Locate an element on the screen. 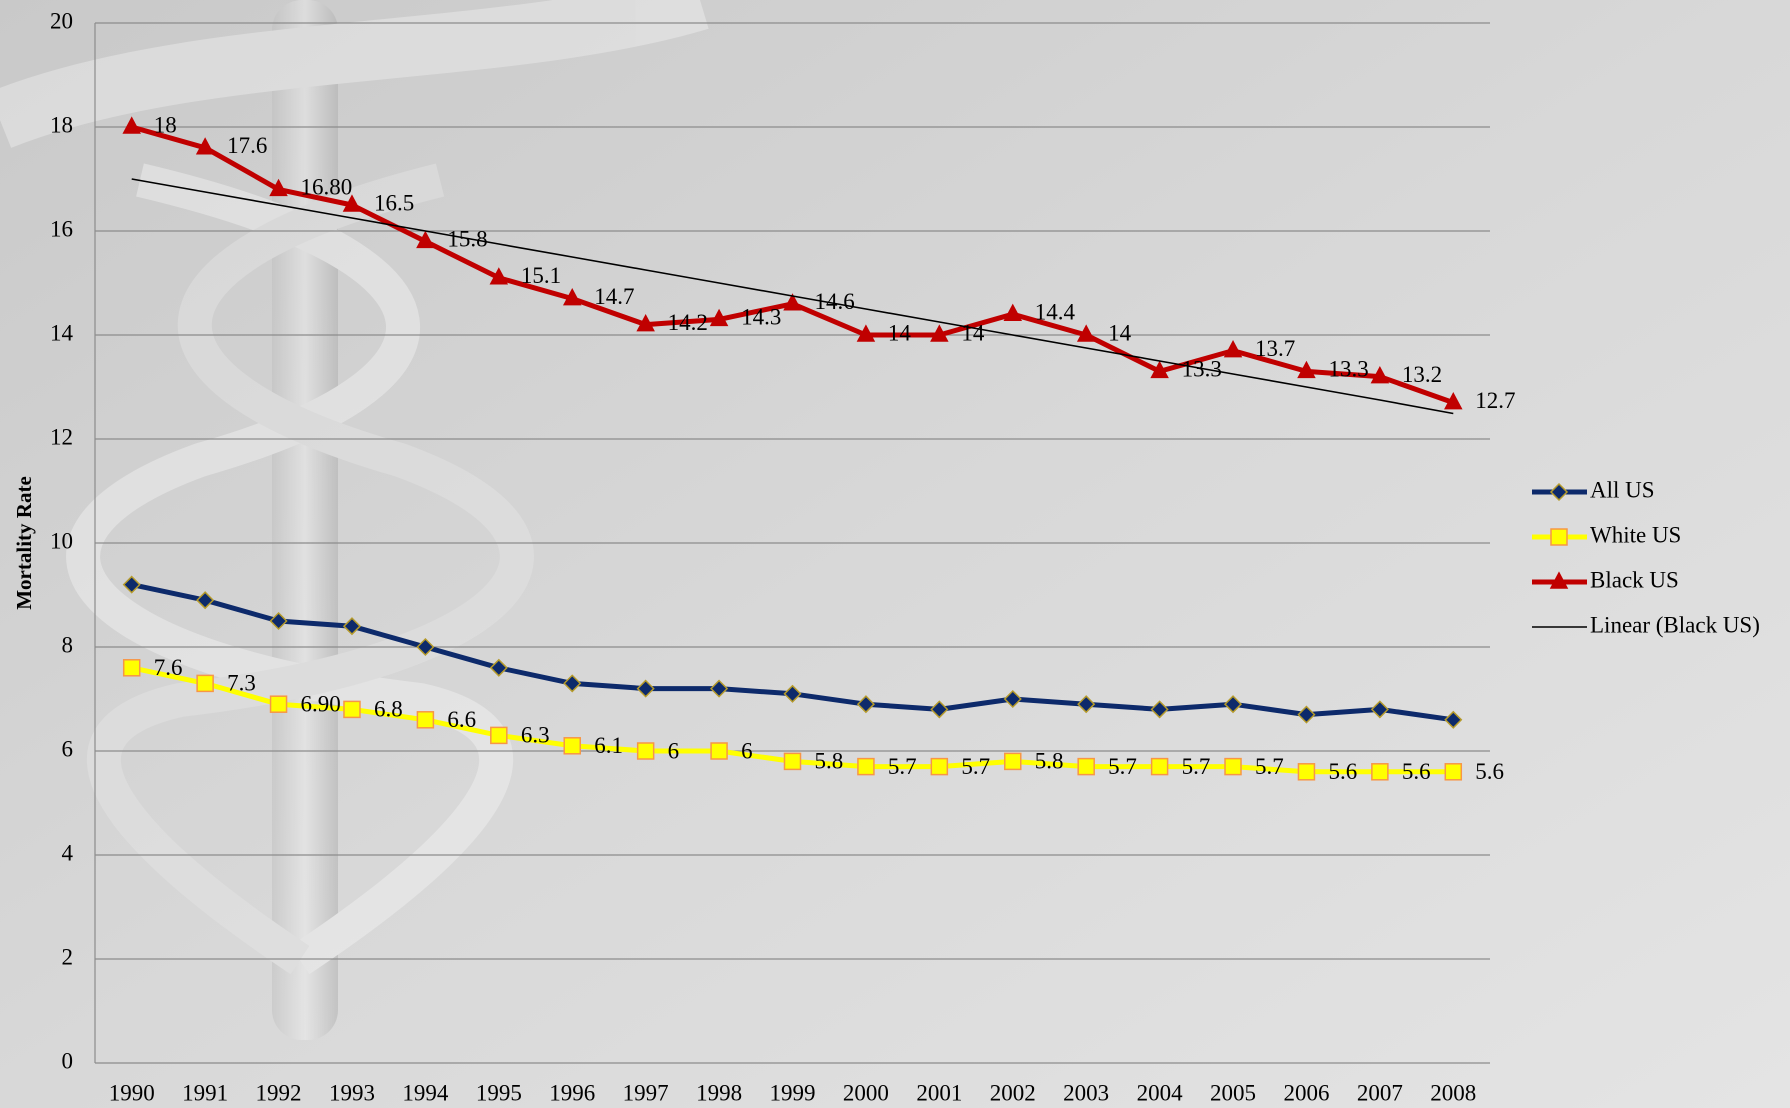 The image size is (1790, 1108). x-tick-label: 2002 is located at coordinates (1013, 1092).